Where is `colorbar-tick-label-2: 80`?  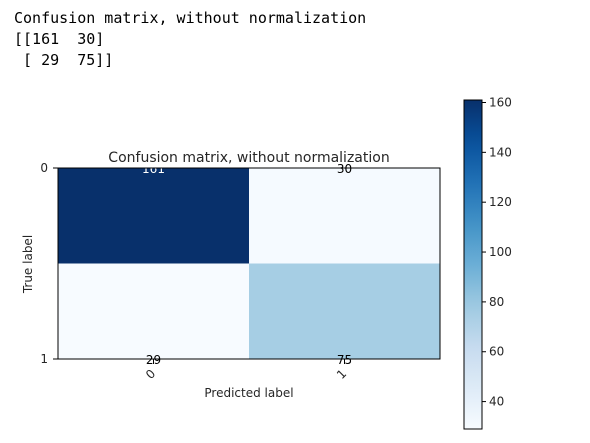 colorbar-tick-label-2: 80 is located at coordinates (496, 302).